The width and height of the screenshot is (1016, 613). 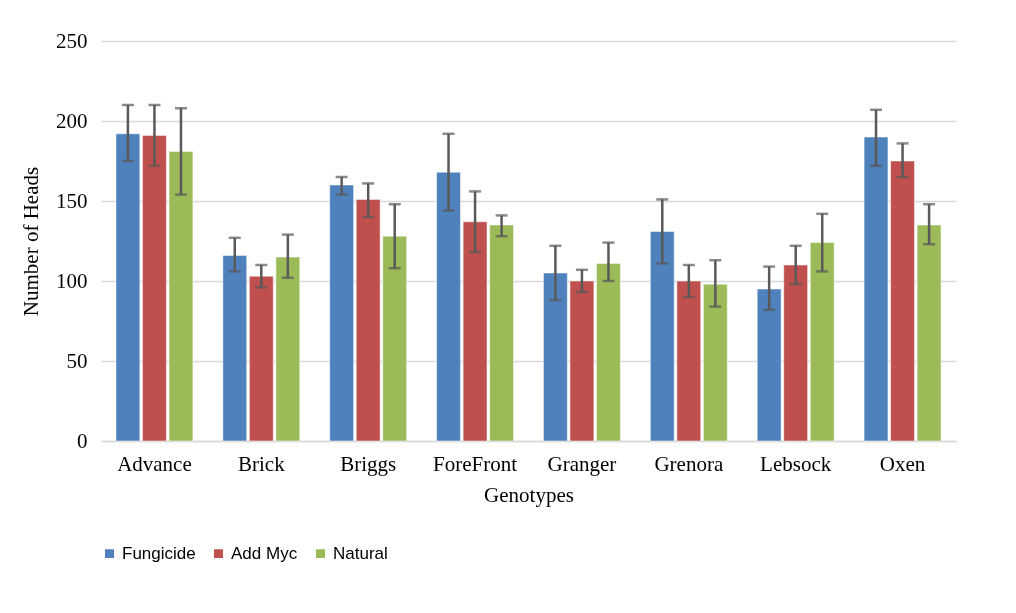 What do you see at coordinates (529, 494) in the screenshot?
I see `x-axis-title: Genotypes` at bounding box center [529, 494].